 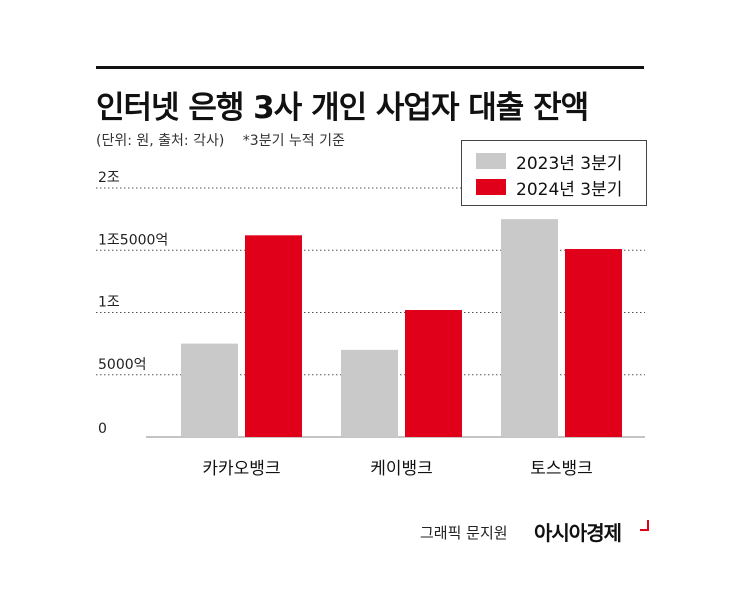 I want to click on legend: 2023년 3분기 2024년 3분기, so click(x=554, y=173).